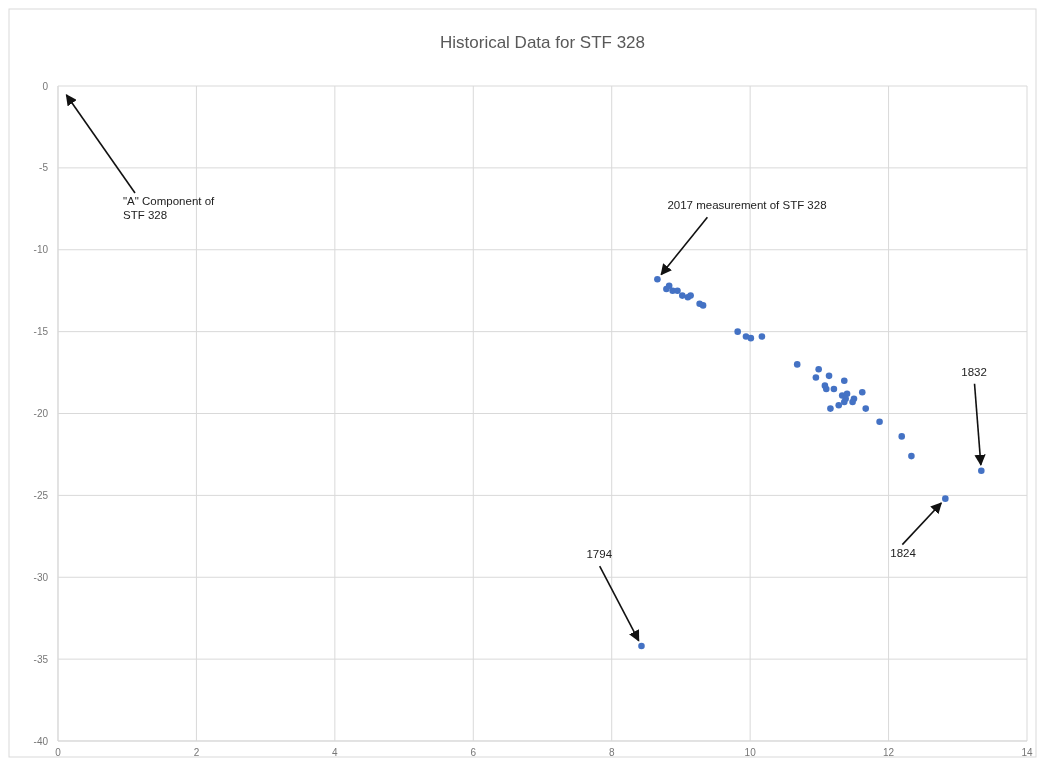 The width and height of the screenshot is (1037, 765). I want to click on y-tick-label: -20, so click(41, 413).